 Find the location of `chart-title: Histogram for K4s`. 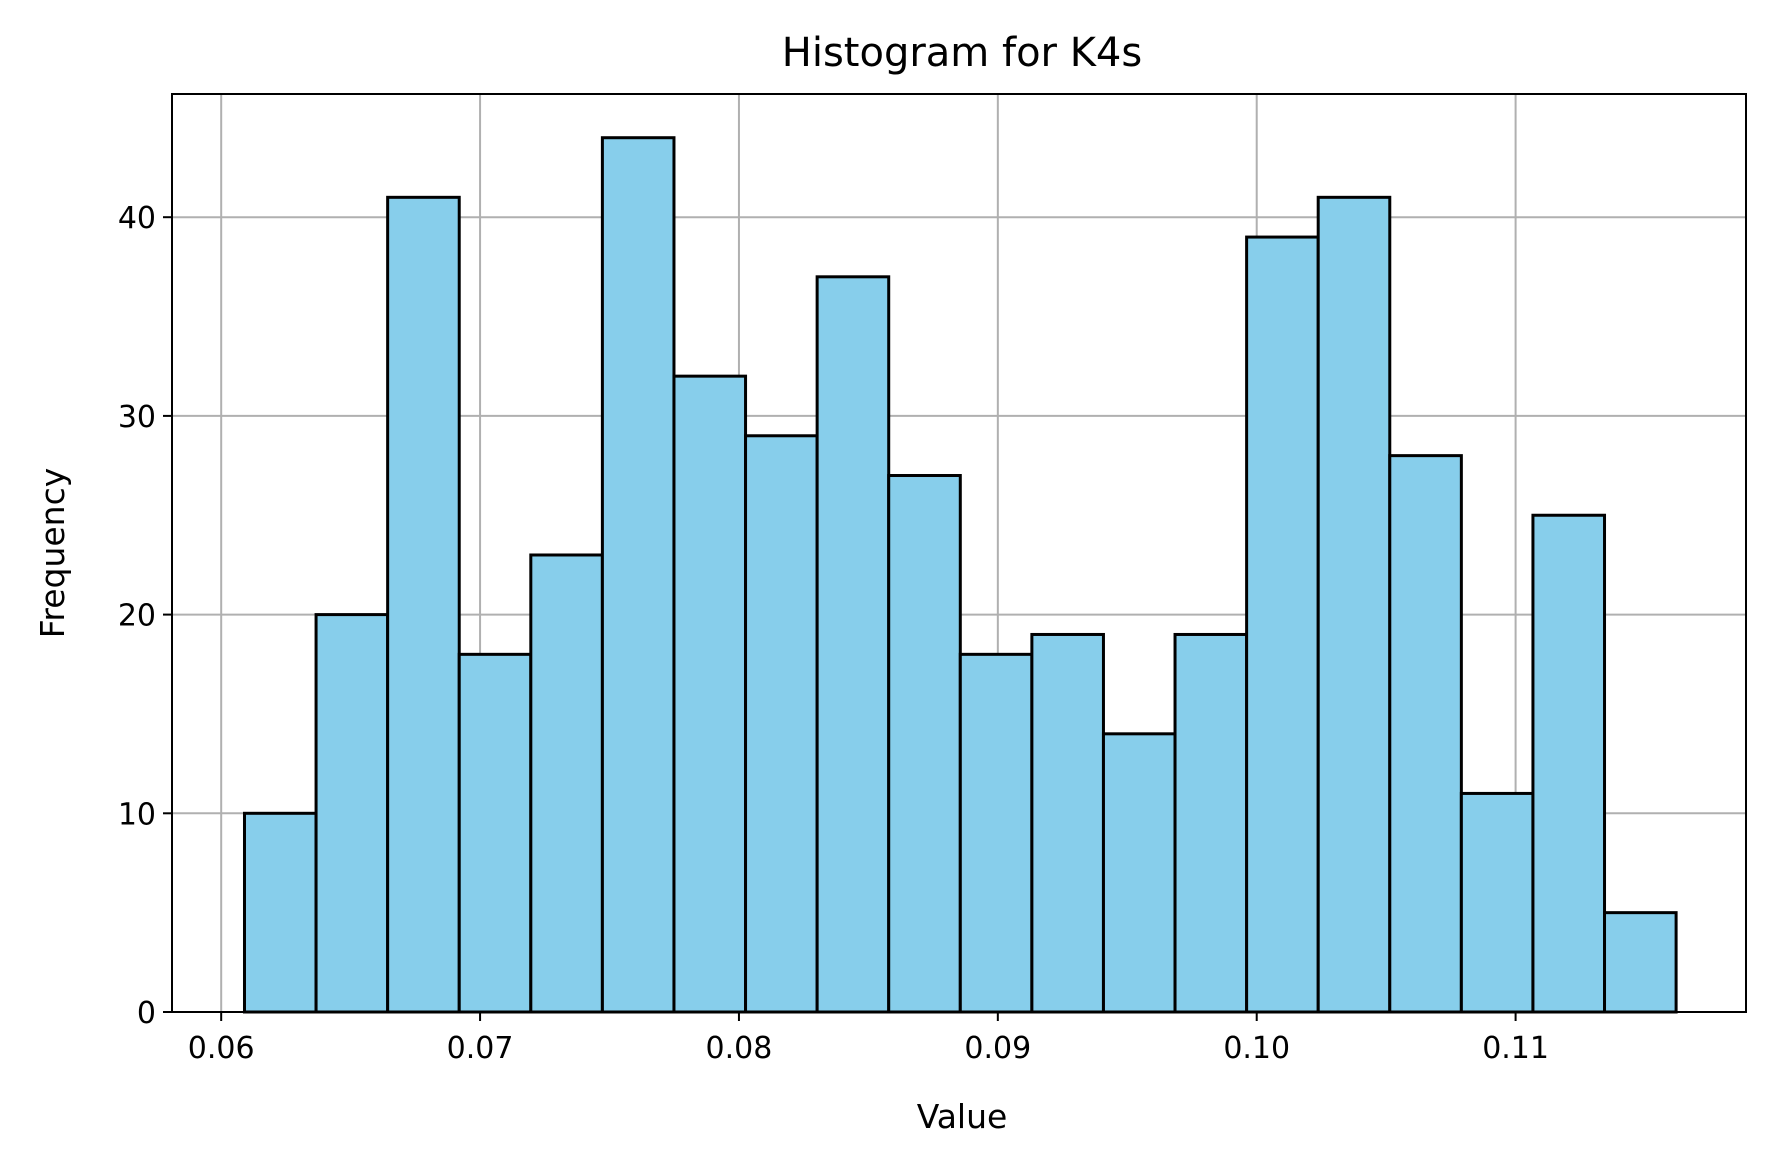

chart-title: Histogram for K4s is located at coordinates (962, 53).